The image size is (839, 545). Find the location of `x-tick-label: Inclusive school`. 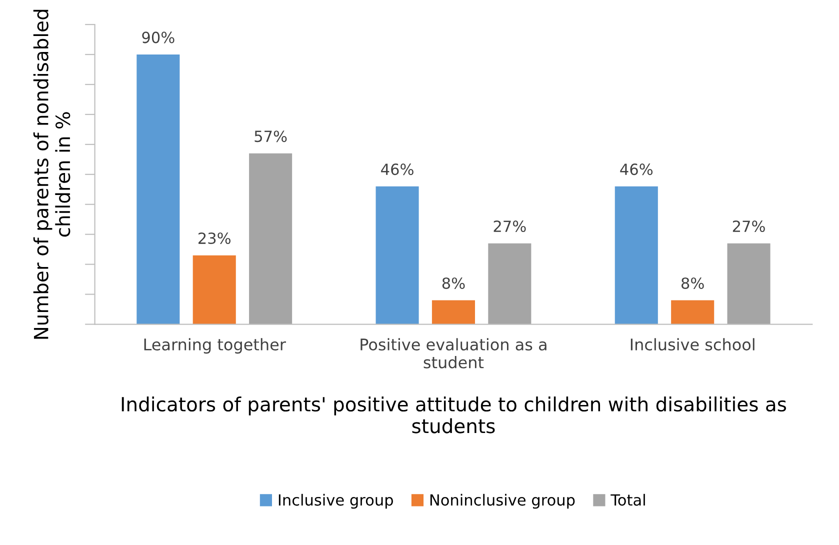

x-tick-label: Inclusive school is located at coordinates (692, 344).